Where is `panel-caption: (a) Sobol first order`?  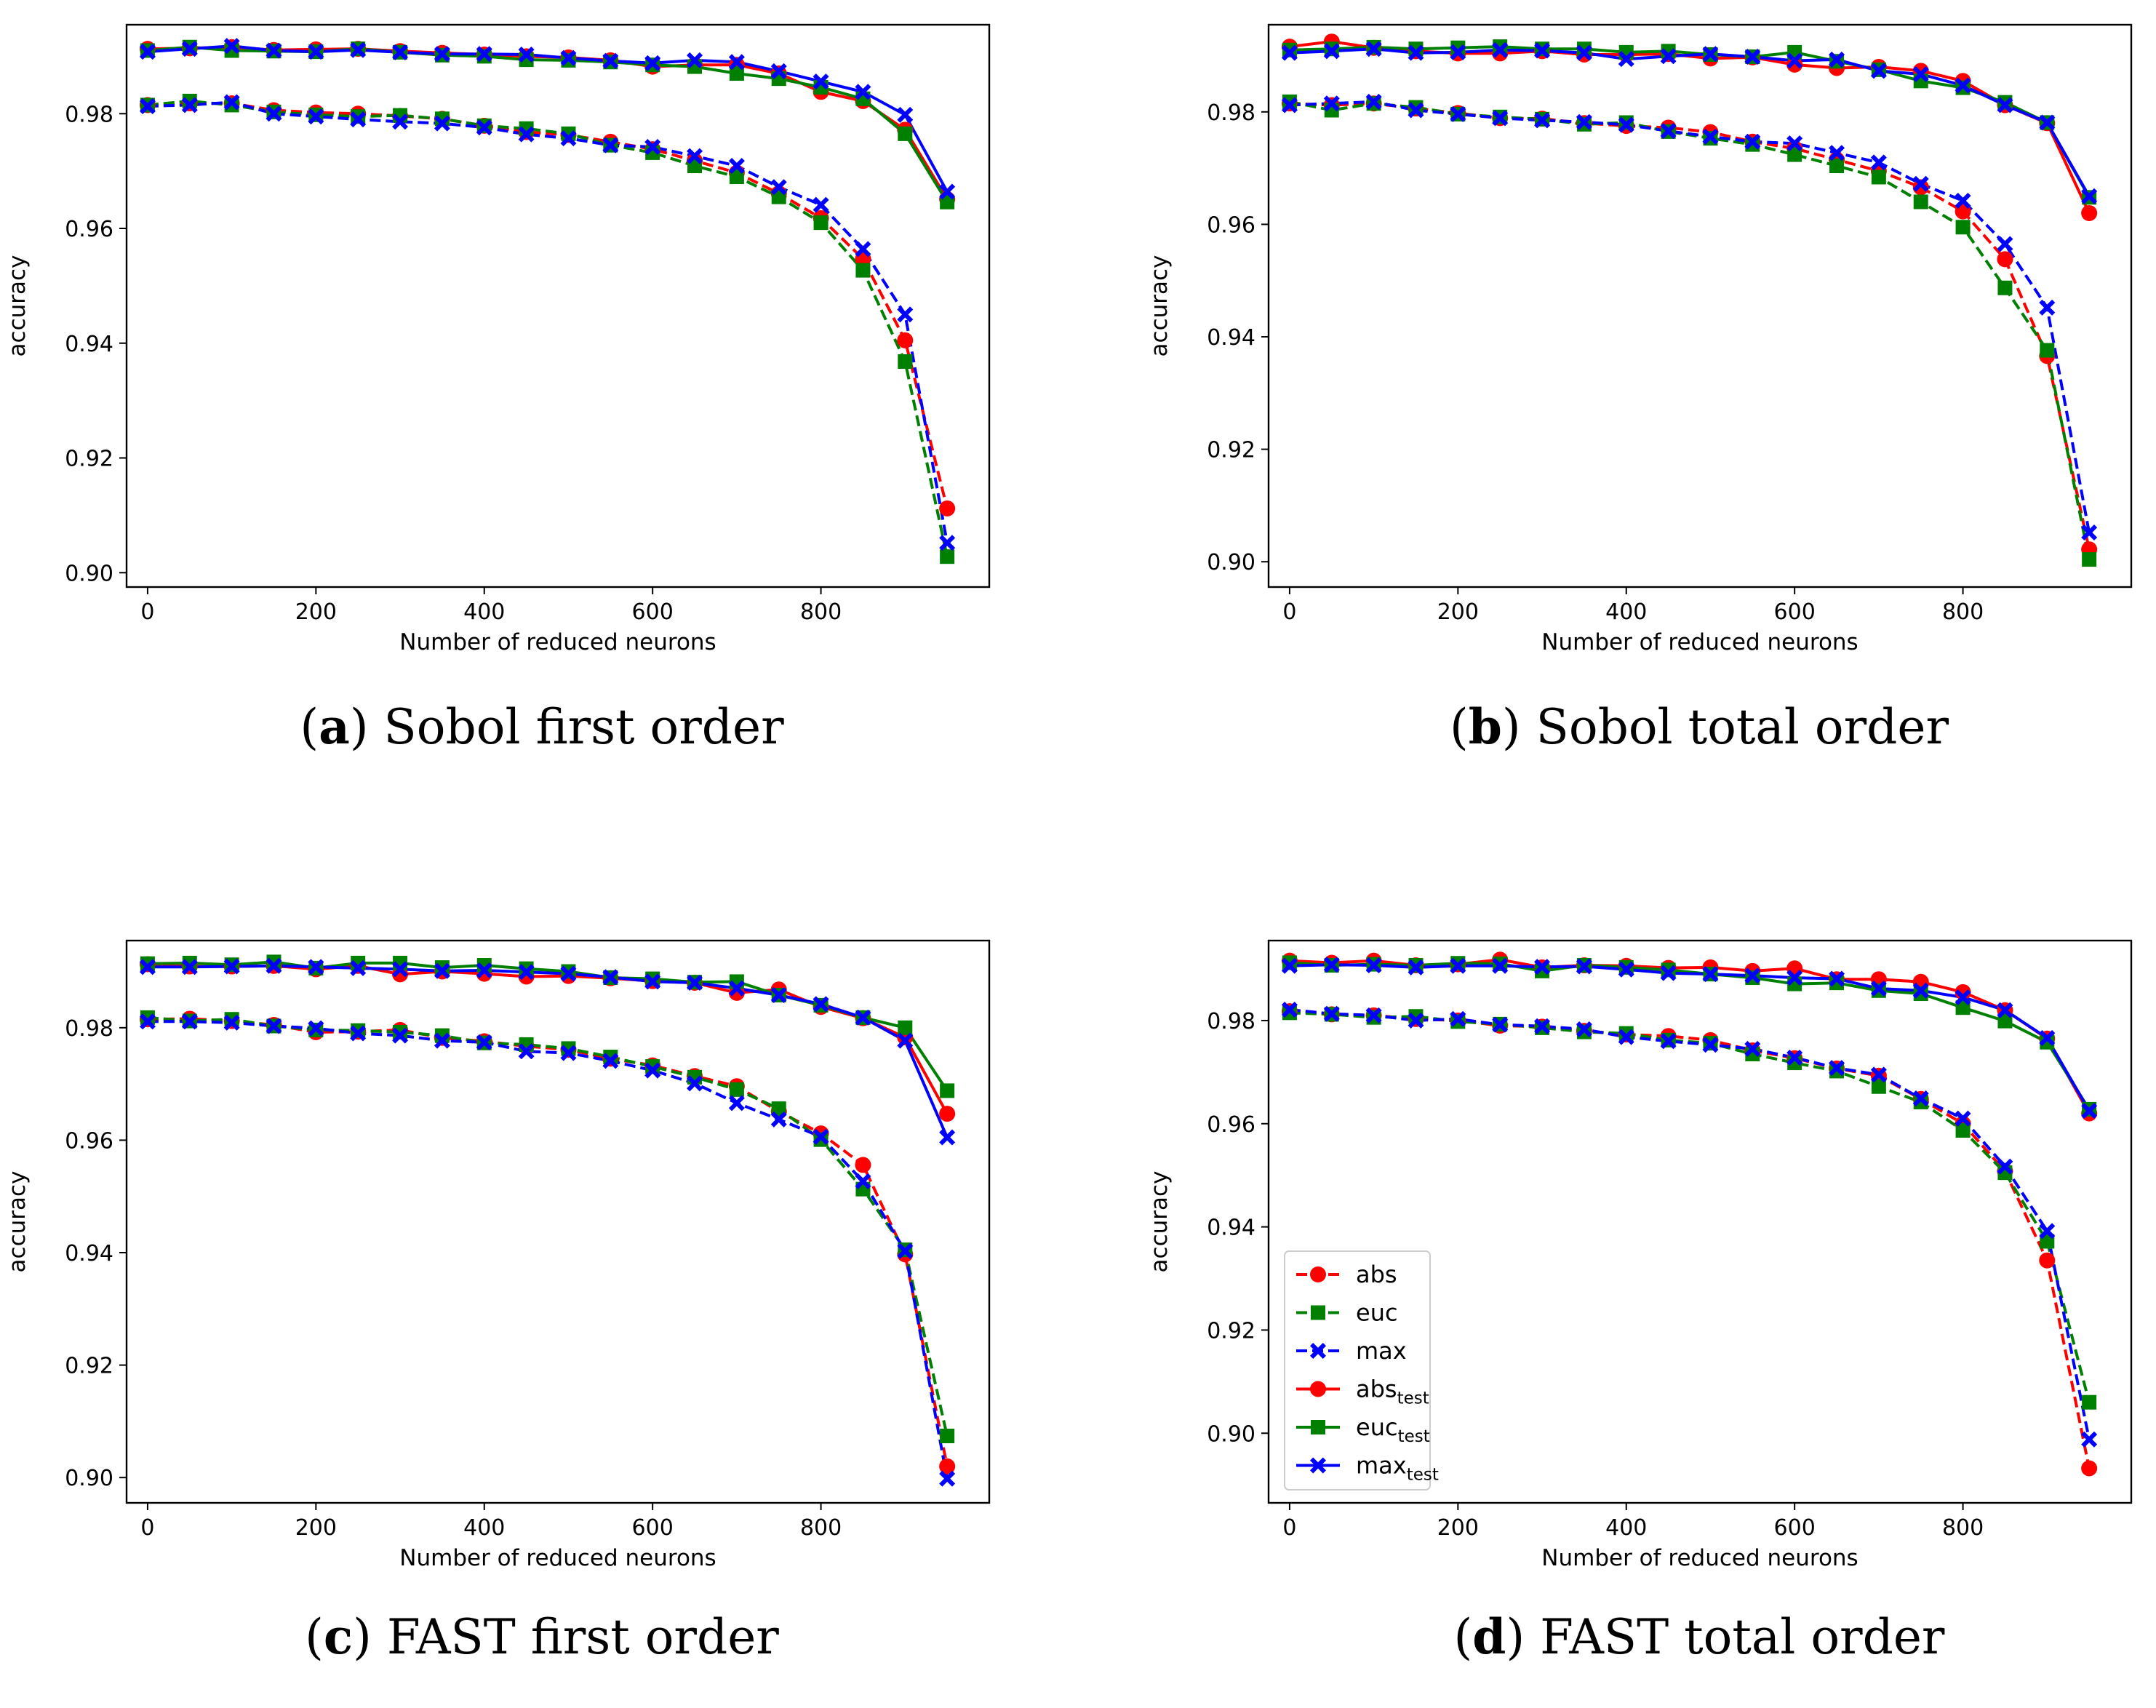 panel-caption: (a) Sobol first order is located at coordinates (542, 726).